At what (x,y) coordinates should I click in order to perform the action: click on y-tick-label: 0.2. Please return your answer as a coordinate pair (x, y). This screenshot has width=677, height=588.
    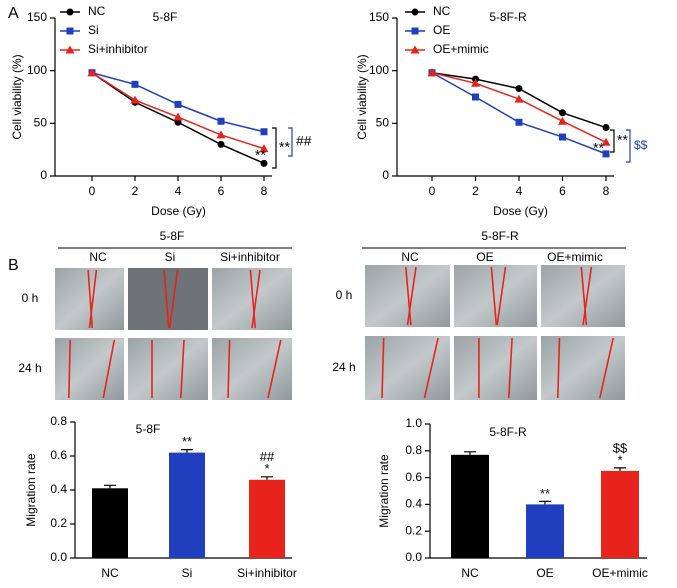
    Looking at the image, I should click on (58, 523).